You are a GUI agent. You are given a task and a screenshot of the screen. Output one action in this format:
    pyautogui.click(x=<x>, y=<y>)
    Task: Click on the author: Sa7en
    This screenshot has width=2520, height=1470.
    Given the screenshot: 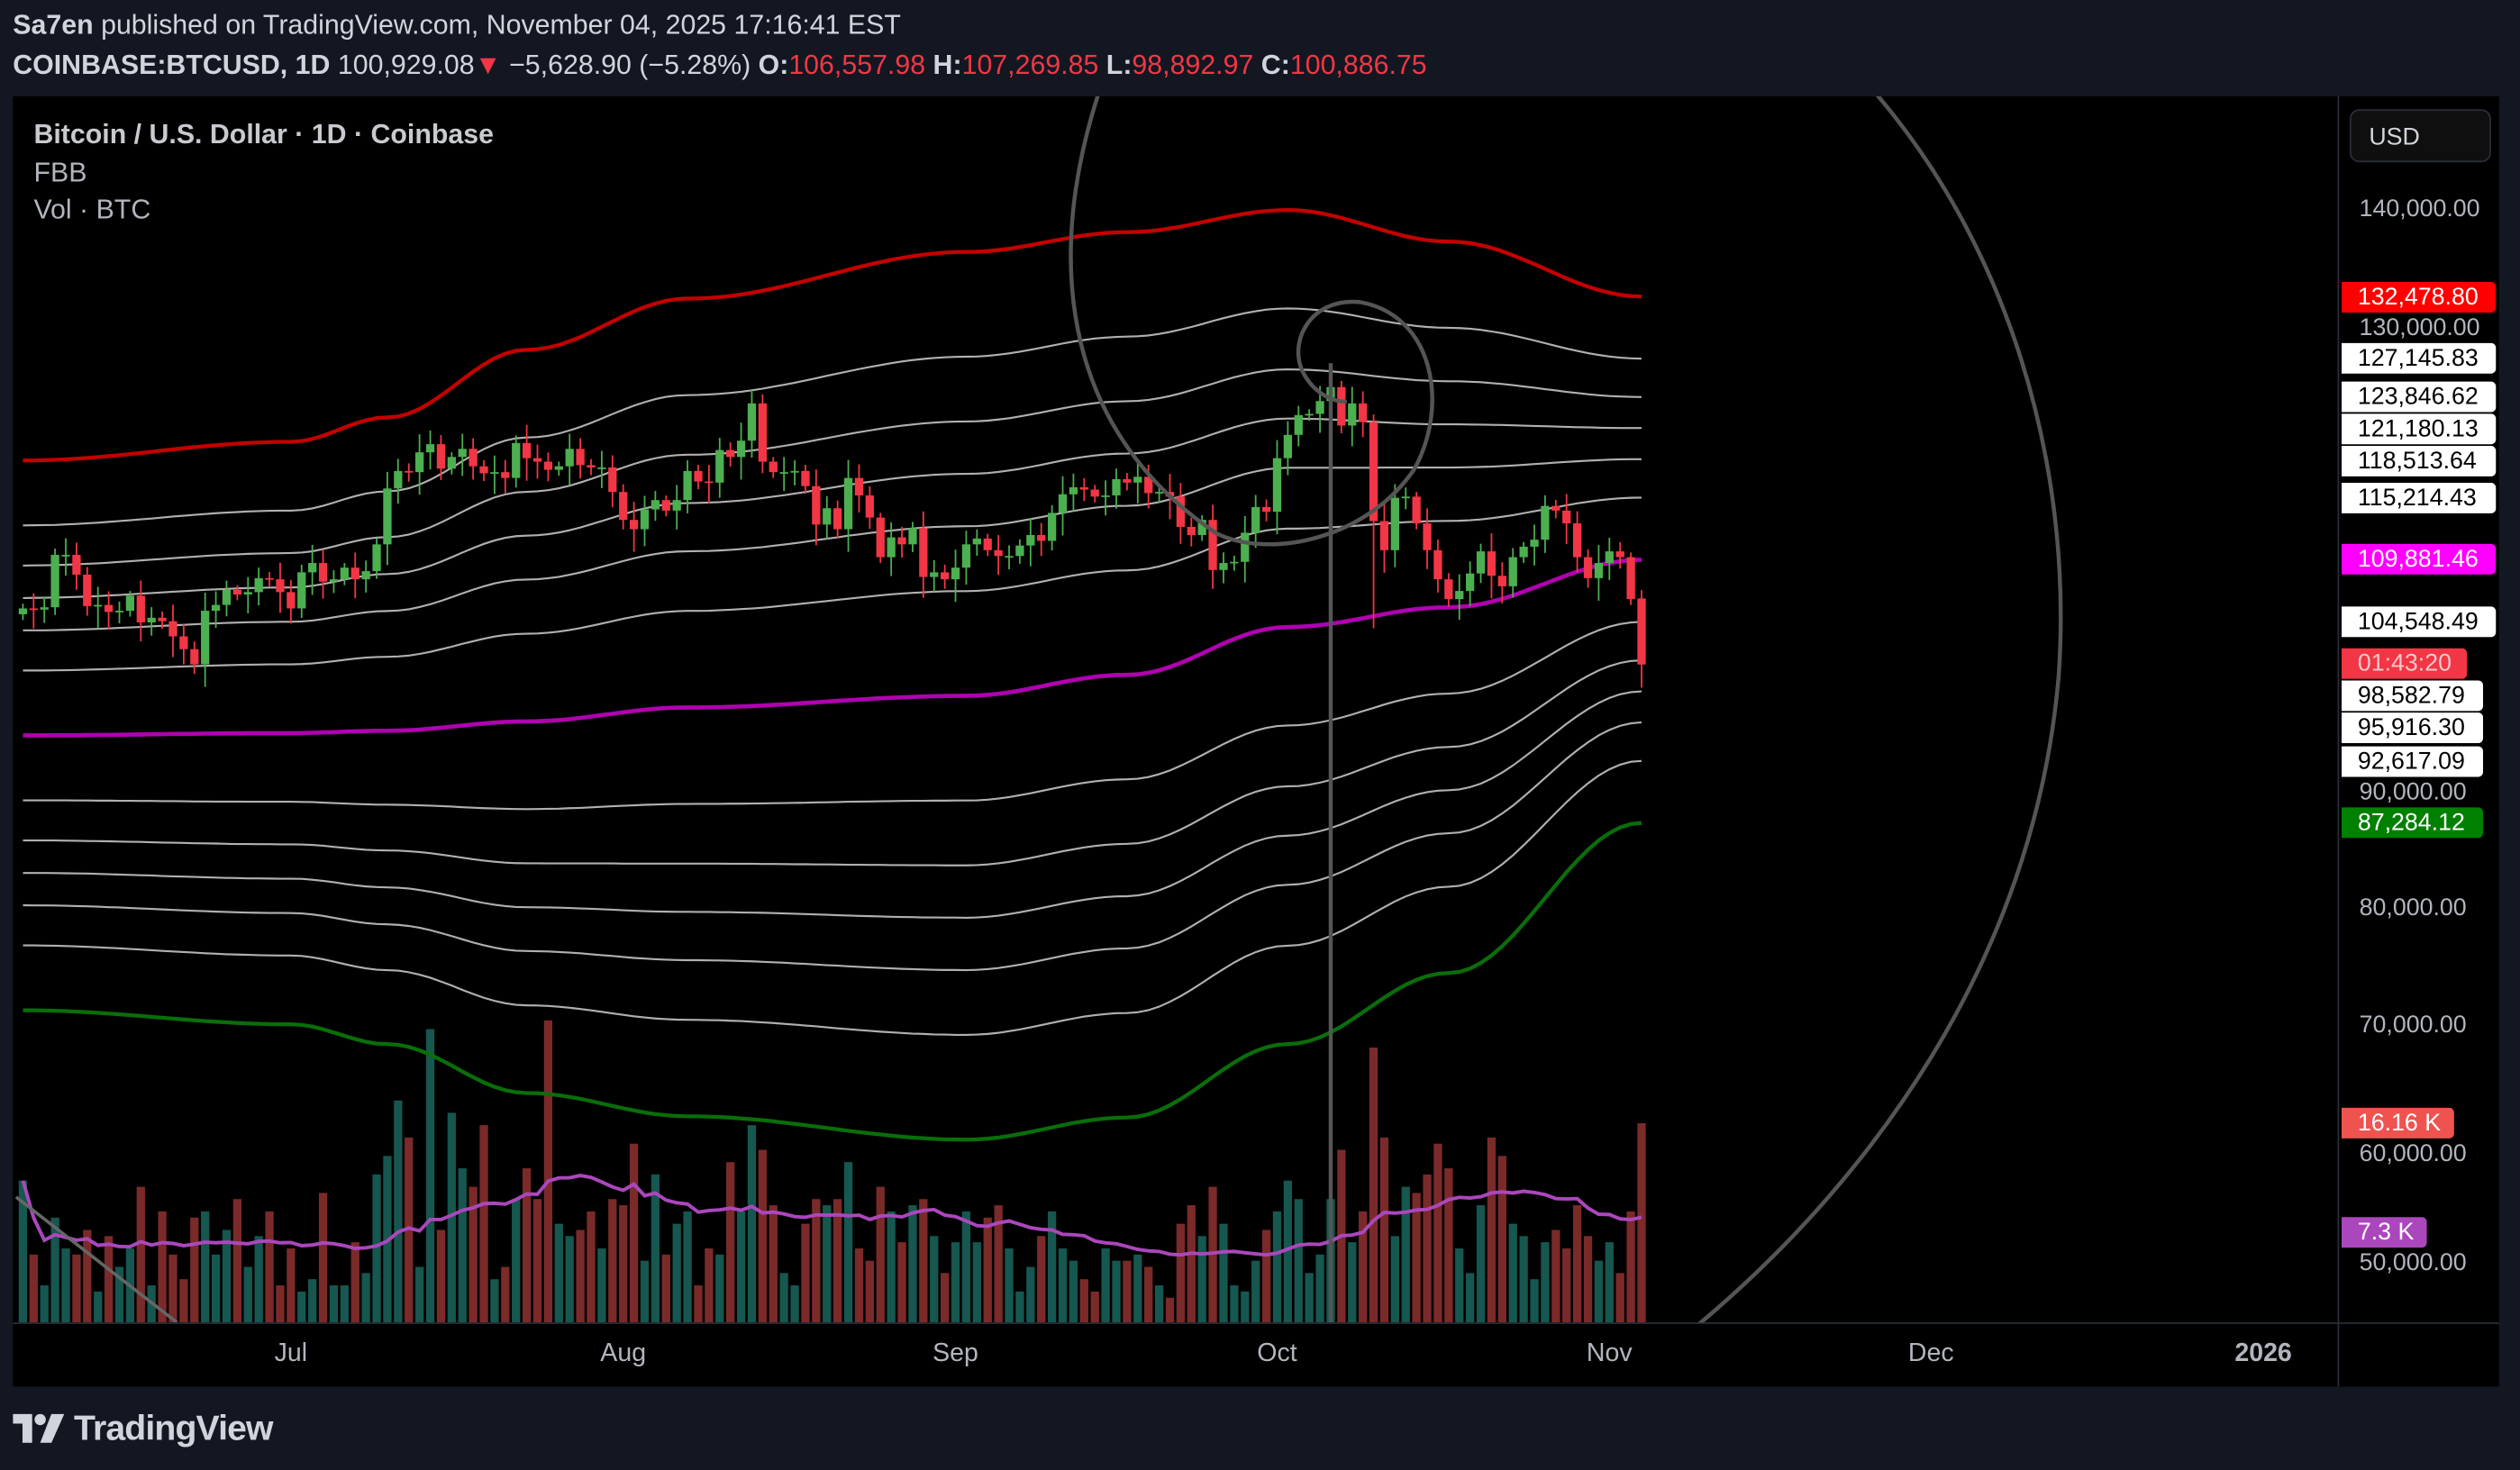 What is the action you would take?
    pyautogui.click(x=53, y=25)
    